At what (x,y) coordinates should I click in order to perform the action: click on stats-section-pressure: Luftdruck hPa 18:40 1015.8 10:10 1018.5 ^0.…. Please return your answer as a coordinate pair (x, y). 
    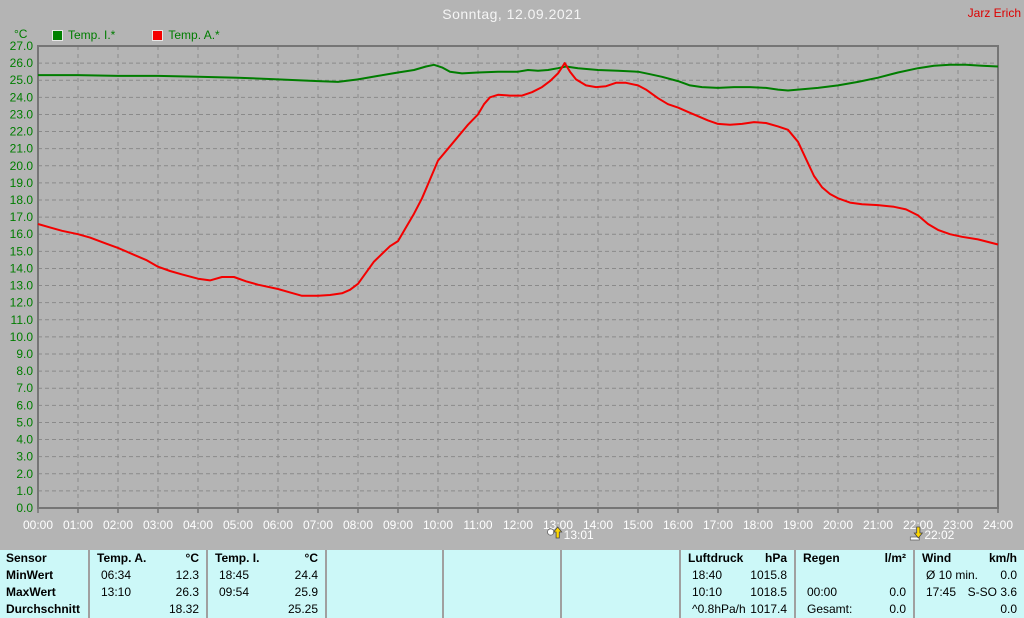
    Looking at the image, I should click on (736, 584).